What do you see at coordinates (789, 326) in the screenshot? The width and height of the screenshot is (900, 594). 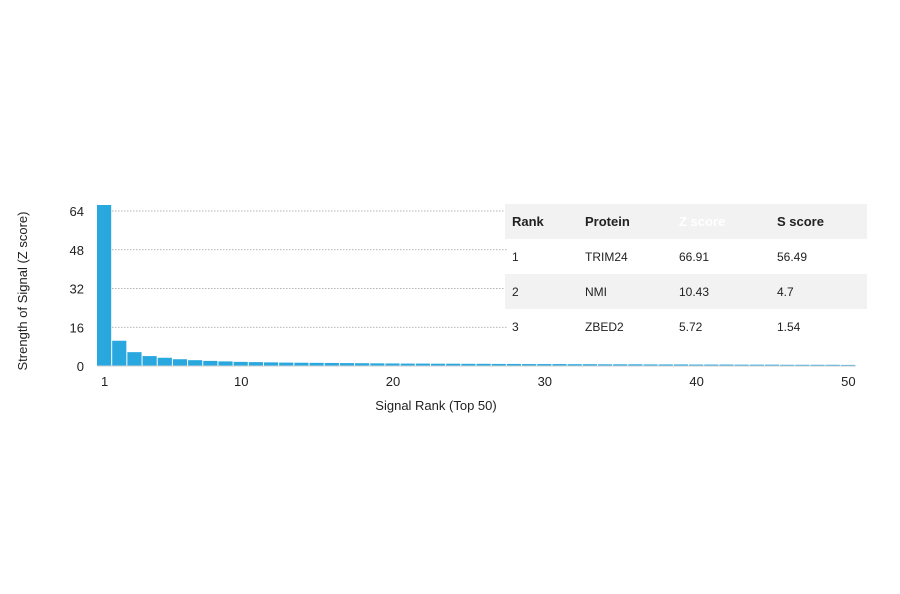 I see `cell-s-score: 1.54` at bounding box center [789, 326].